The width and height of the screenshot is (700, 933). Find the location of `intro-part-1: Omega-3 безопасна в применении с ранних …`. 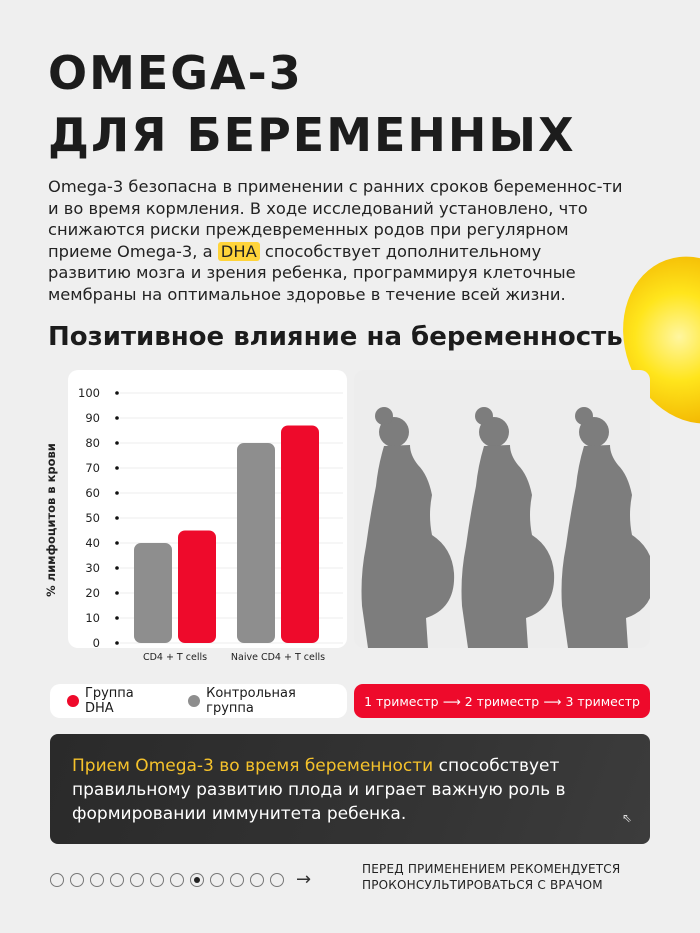

intro-part-1: Omega-3 безопасна в применении с ранних … is located at coordinates (335, 219).